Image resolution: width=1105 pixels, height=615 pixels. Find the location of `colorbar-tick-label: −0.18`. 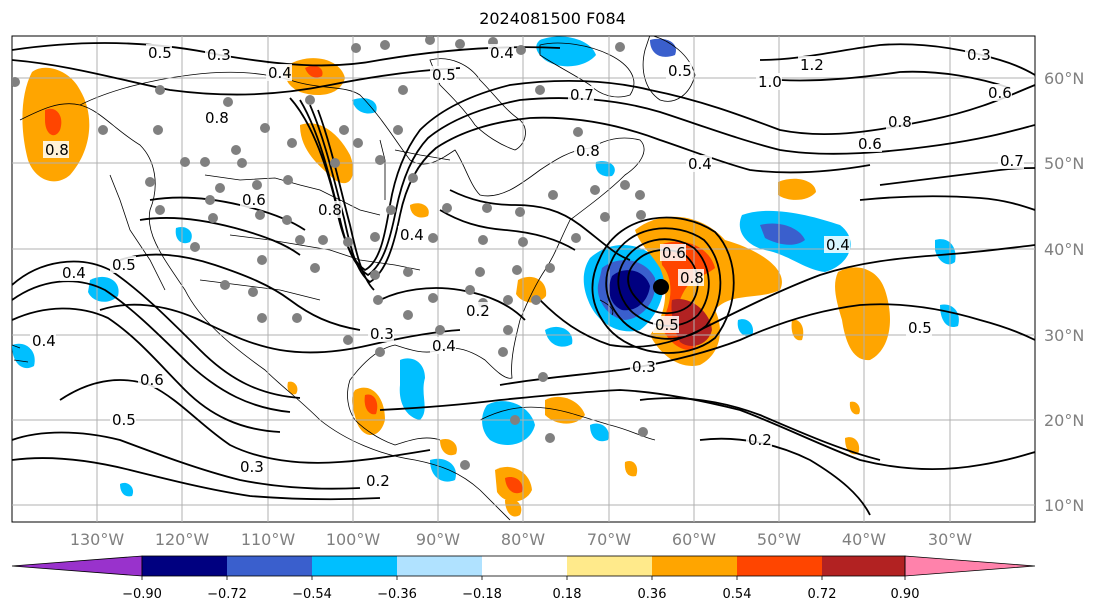

colorbar-tick-label: −0.18 is located at coordinates (482, 594).